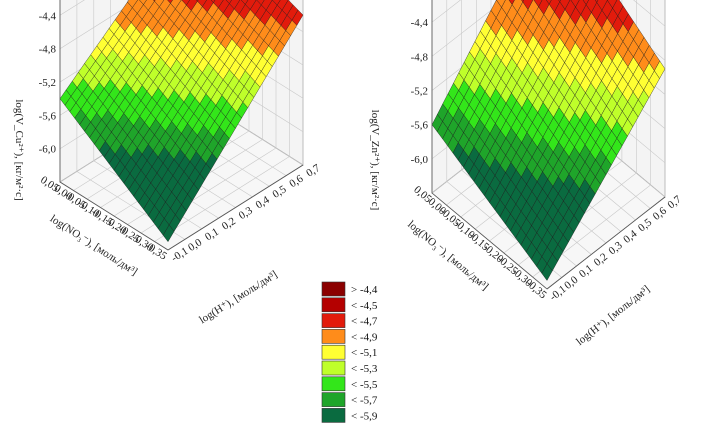  I want to click on x-tick-label: -0,1, so click(179, 254).